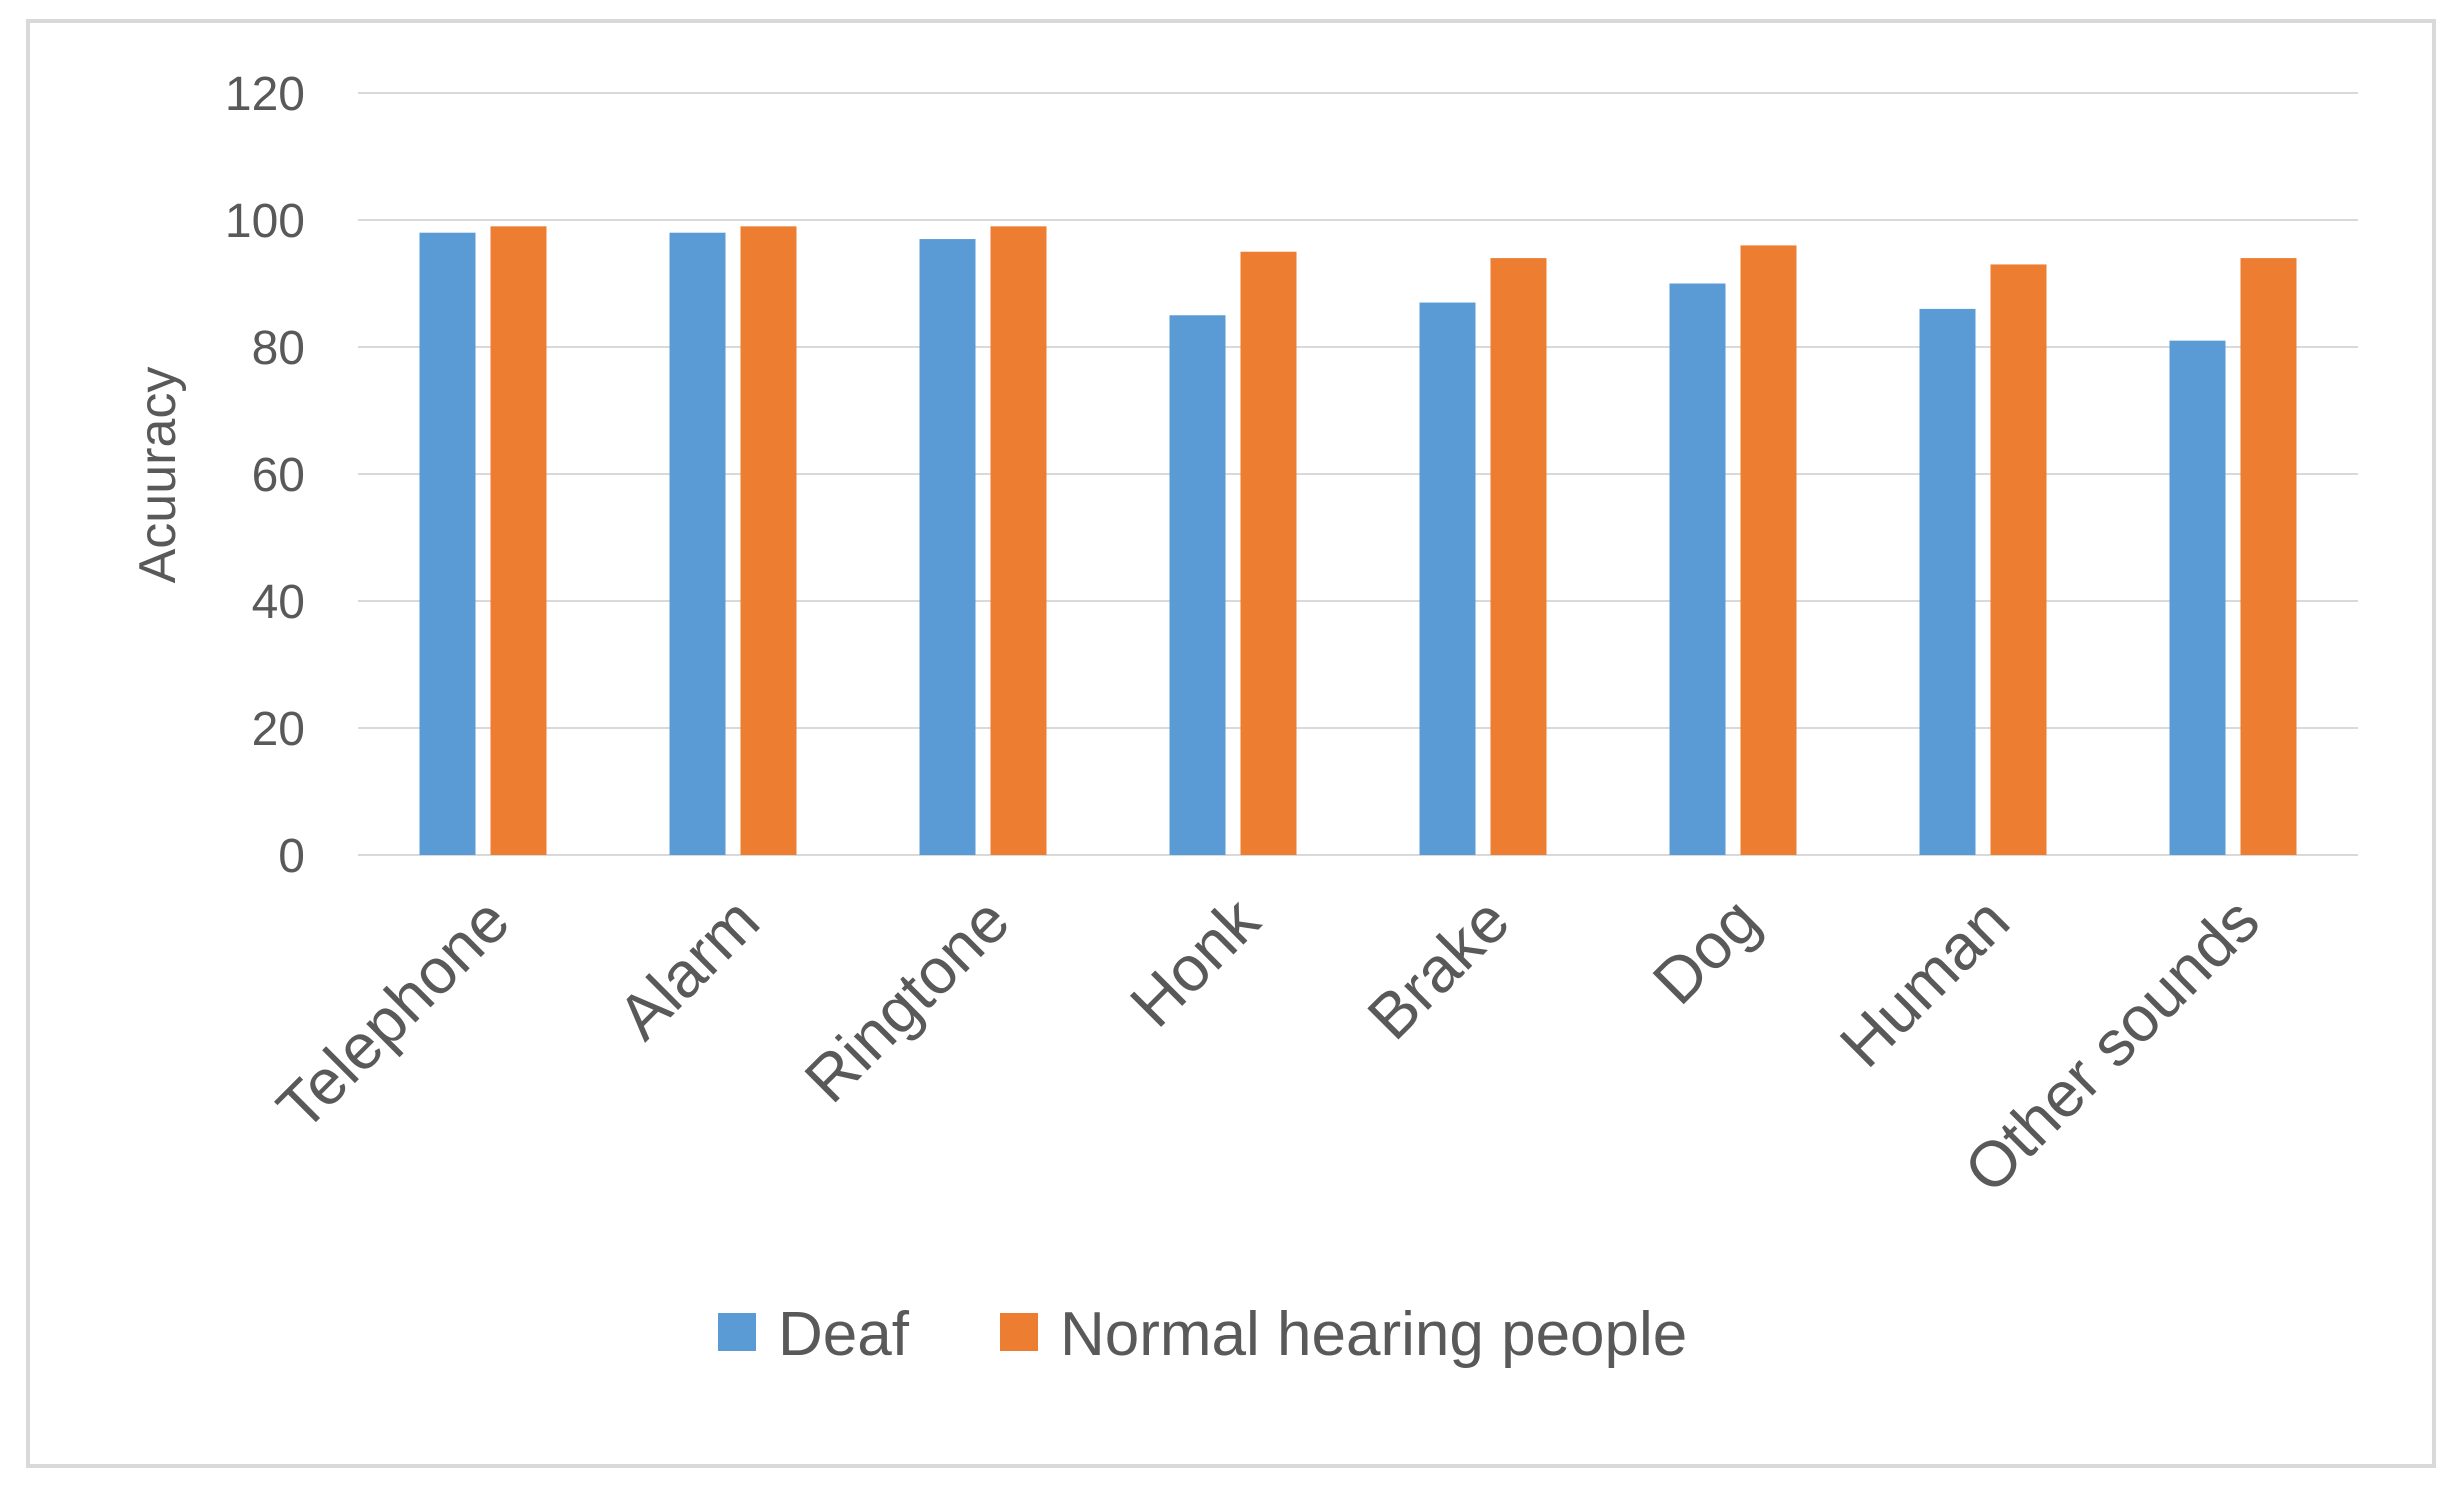 Image resolution: width=2451 pixels, height=1487 pixels. What do you see at coordinates (737, 1332) in the screenshot?
I see `legend-swatch-deaf` at bounding box center [737, 1332].